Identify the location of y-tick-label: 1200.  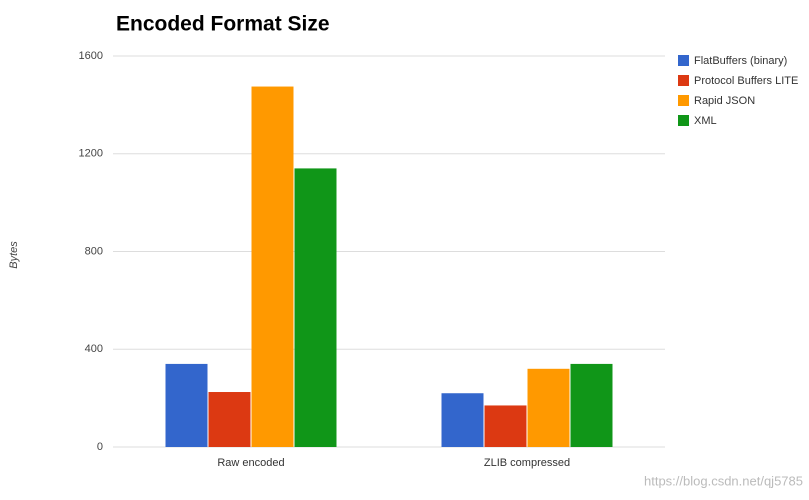
(91, 154).